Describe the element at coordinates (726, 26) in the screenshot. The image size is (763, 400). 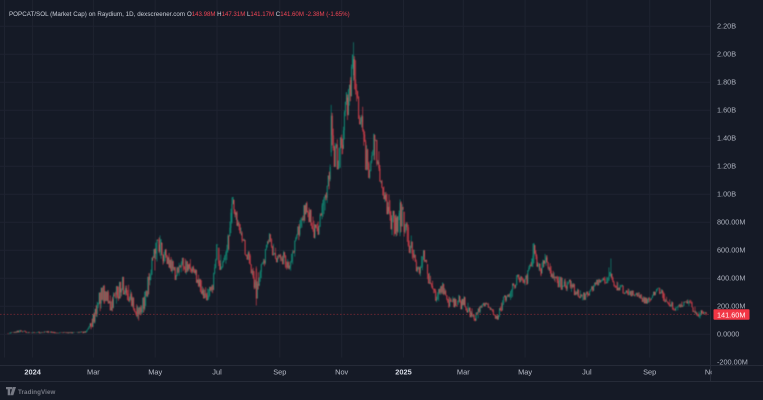
I see `svg-text: 2.20B` at that location.